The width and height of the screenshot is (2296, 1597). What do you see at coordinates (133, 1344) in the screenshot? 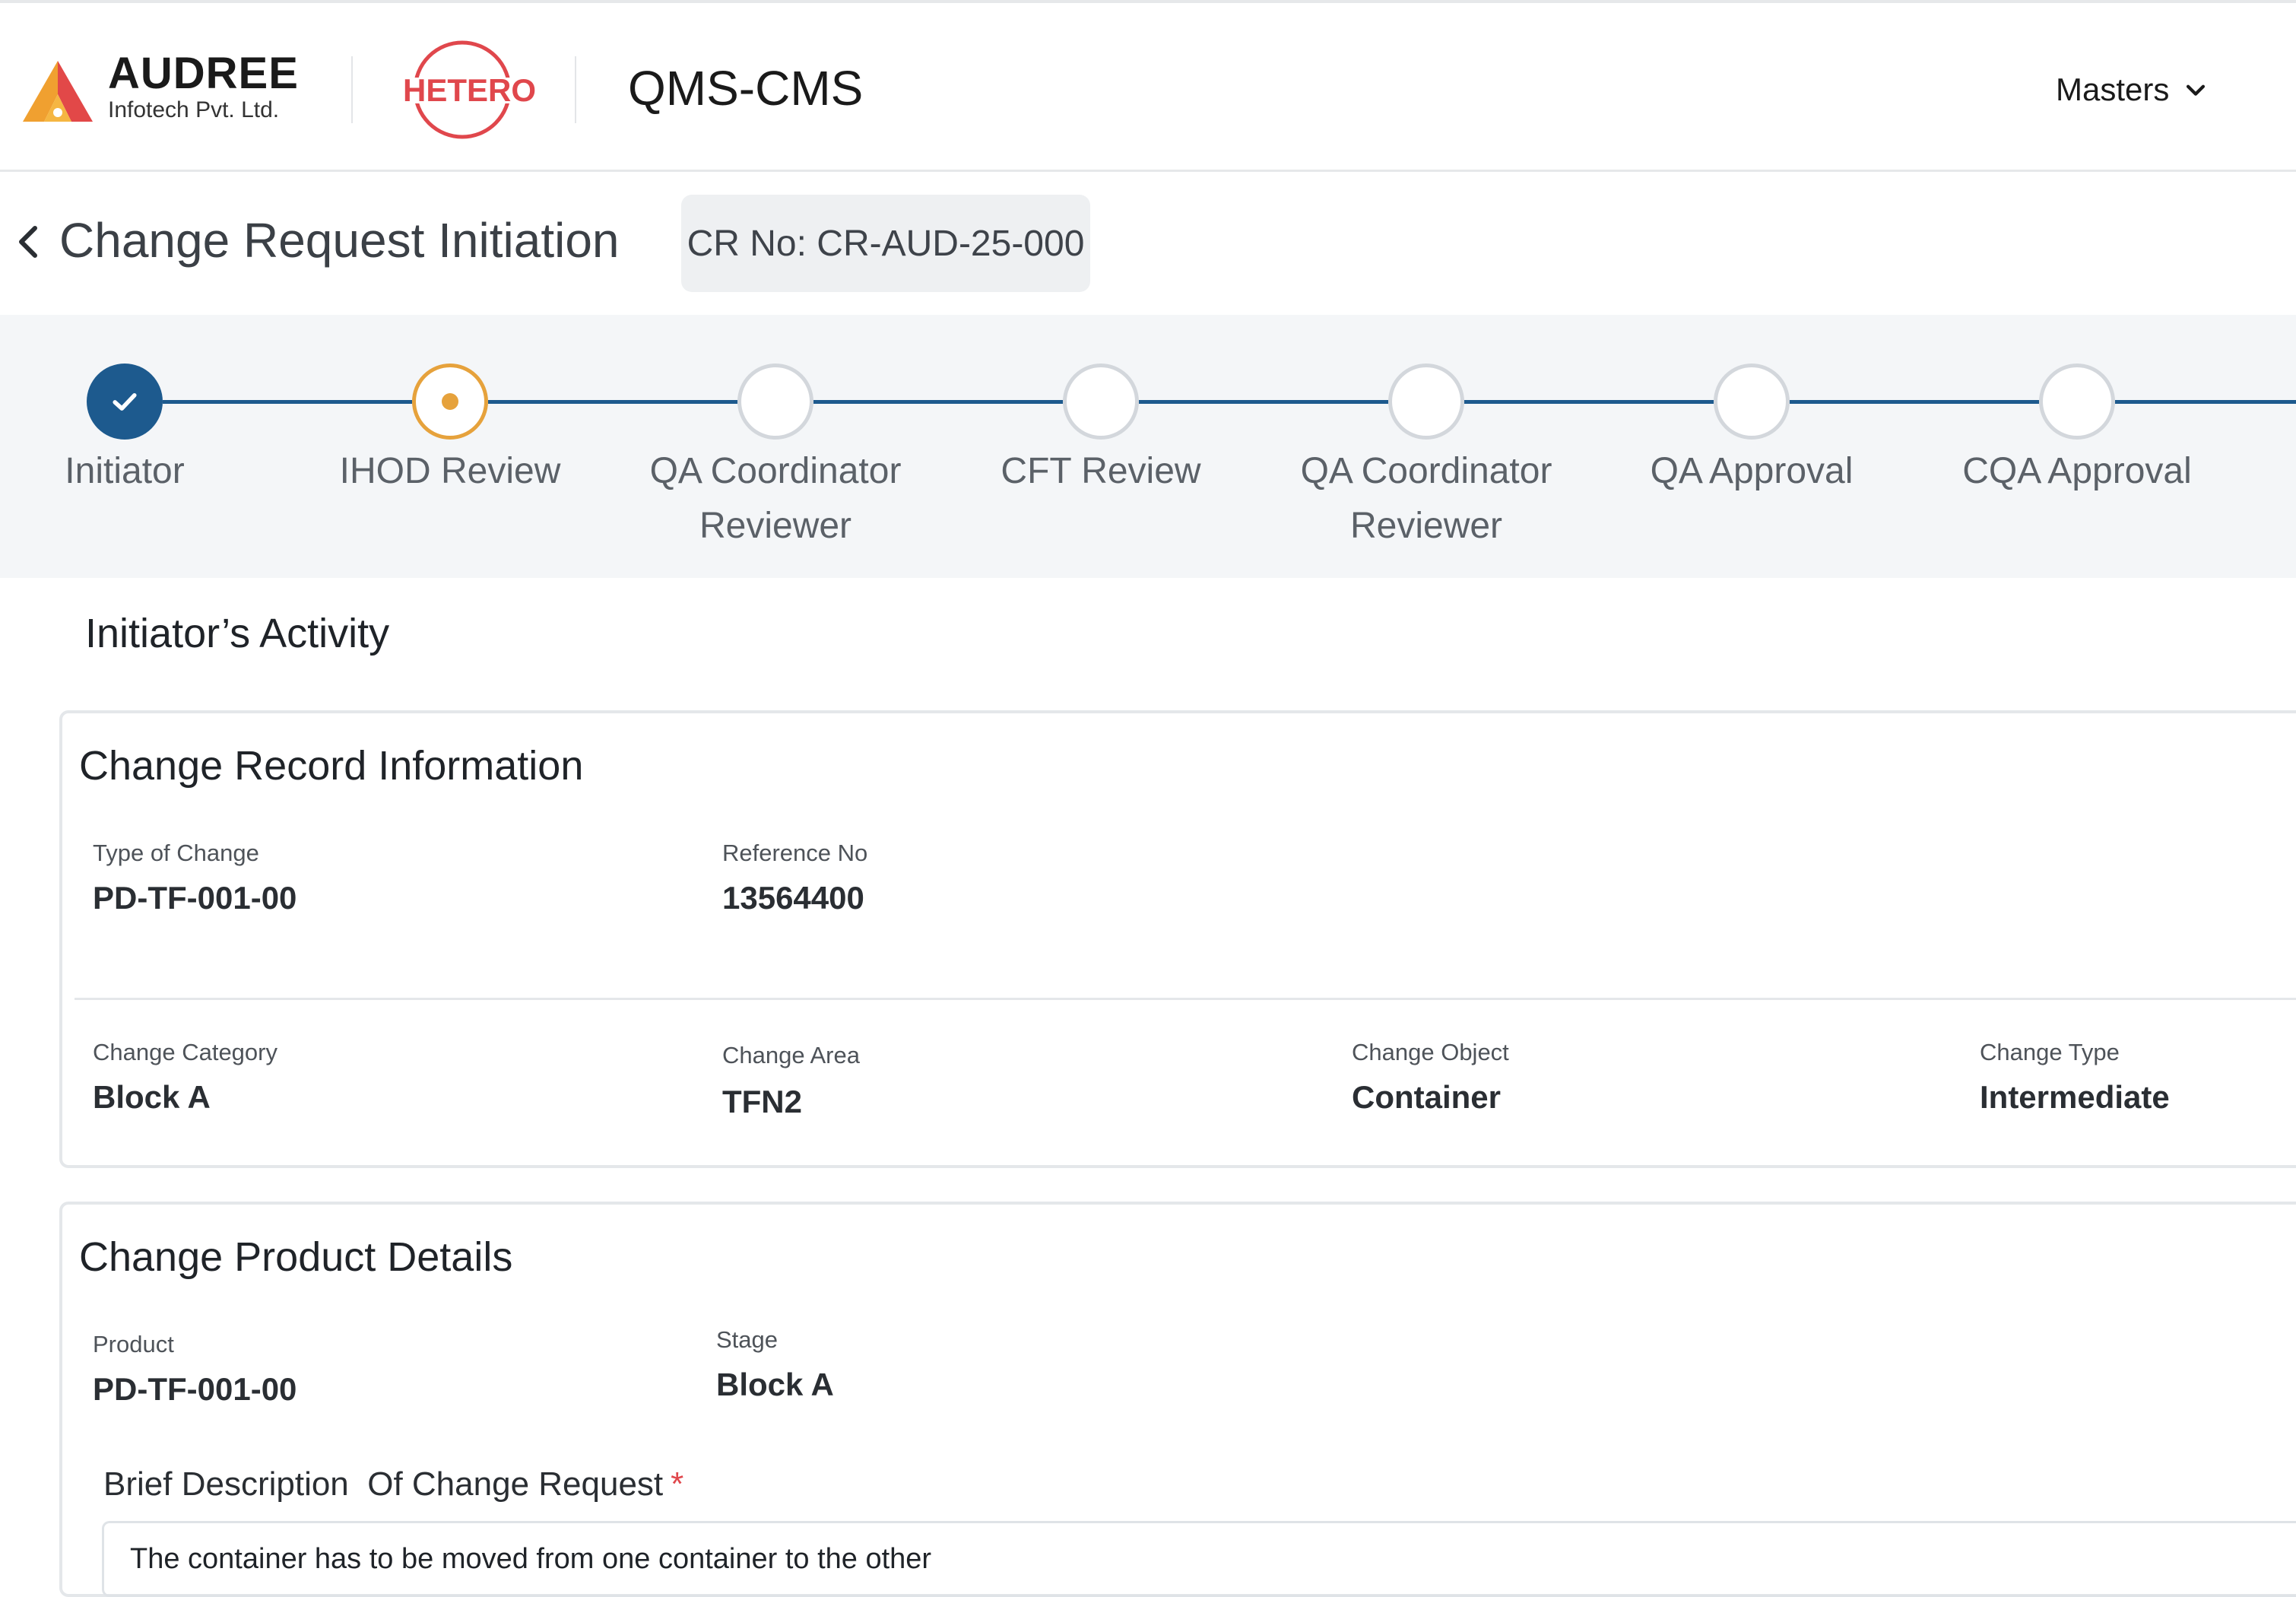
I see `product-label: Product` at bounding box center [133, 1344].